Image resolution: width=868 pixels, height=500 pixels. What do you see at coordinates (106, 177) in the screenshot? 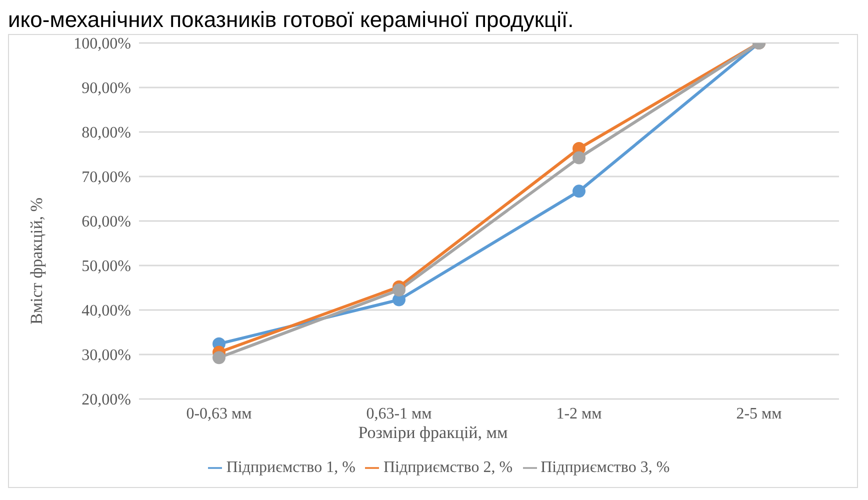
I see `y-tick-label: 70,00%` at bounding box center [106, 177].